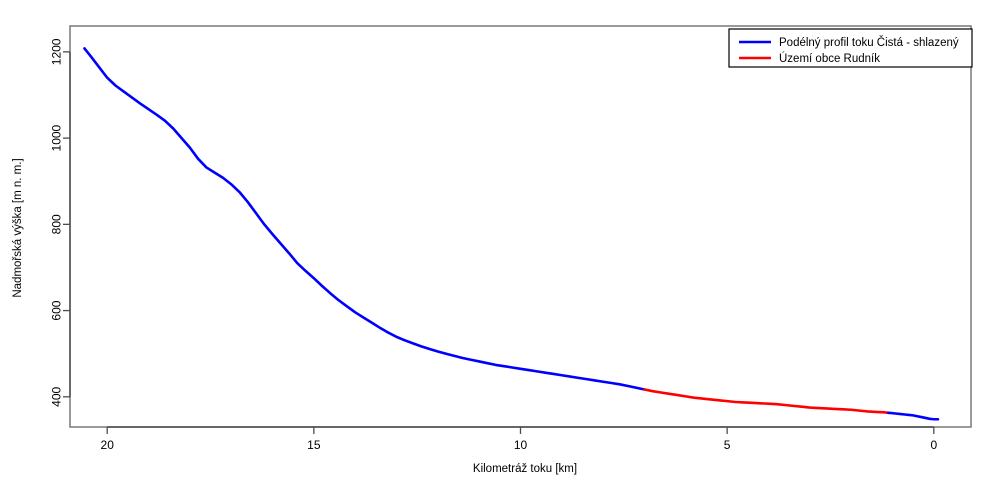 The image size is (1000, 500). What do you see at coordinates (108, 445) in the screenshot?
I see `x-tick-label: 20` at bounding box center [108, 445].